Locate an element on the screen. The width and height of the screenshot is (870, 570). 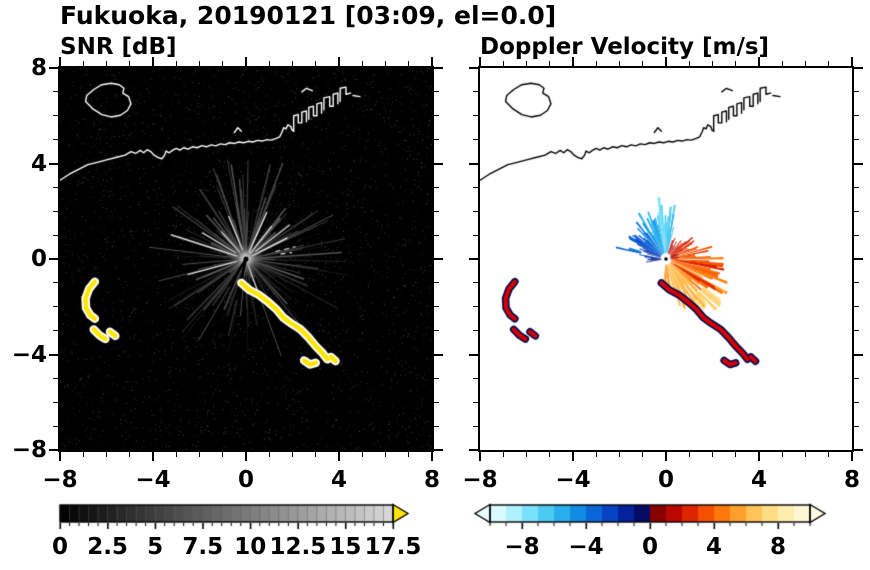
x-tick-label: 4 is located at coordinates (758, 480).